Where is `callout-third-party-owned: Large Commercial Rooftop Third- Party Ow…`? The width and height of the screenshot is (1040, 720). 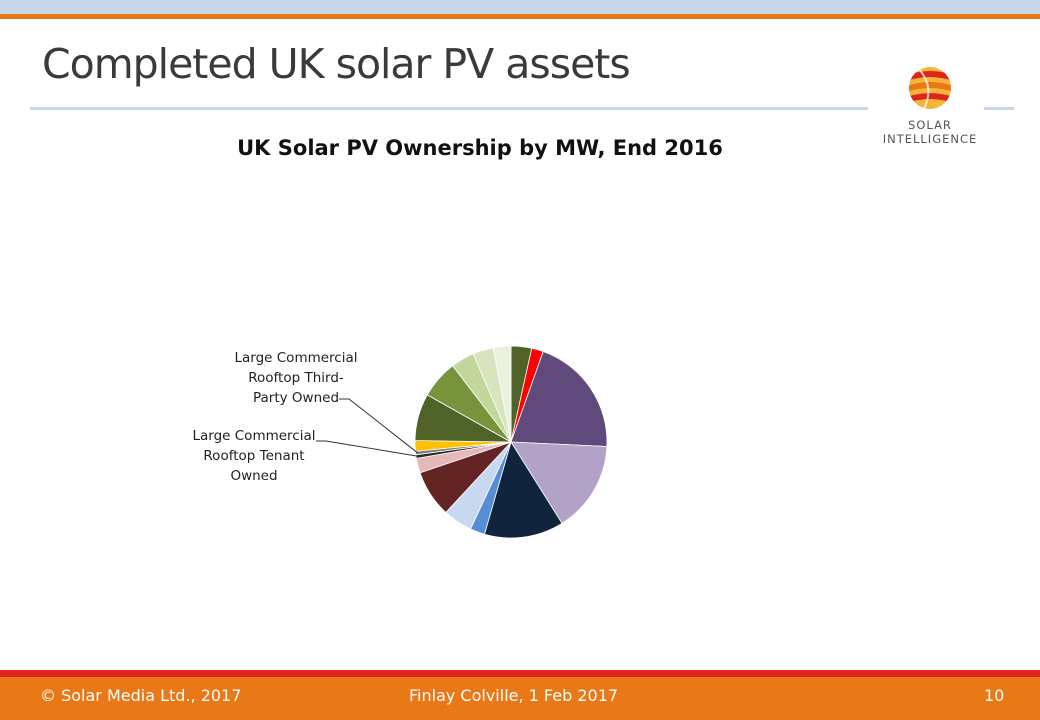
callout-third-party-owned: Large Commercial Rooftop Third- Party Ow… is located at coordinates (296, 378).